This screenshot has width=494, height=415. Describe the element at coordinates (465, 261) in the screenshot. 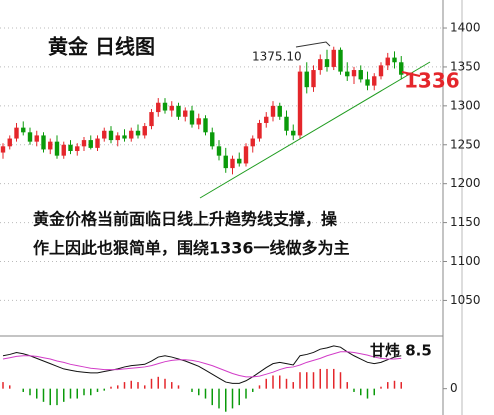

I see `y-tick-label: 1100` at that location.